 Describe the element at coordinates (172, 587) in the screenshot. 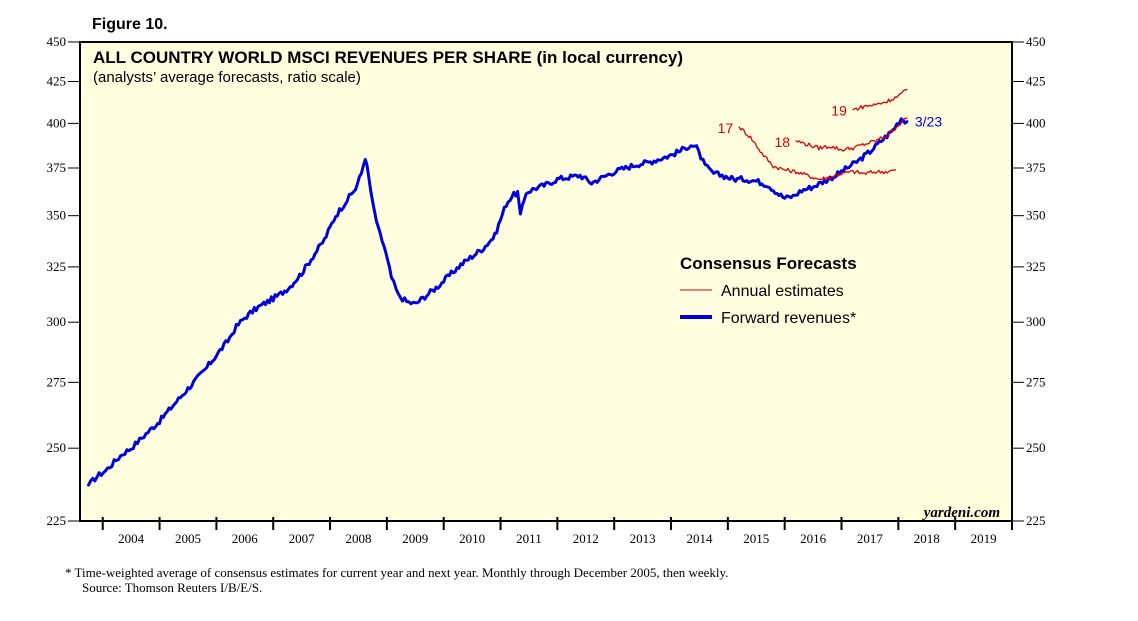

I see `source-note: Source: Thomson Reuters I/B/E/S.` at that location.